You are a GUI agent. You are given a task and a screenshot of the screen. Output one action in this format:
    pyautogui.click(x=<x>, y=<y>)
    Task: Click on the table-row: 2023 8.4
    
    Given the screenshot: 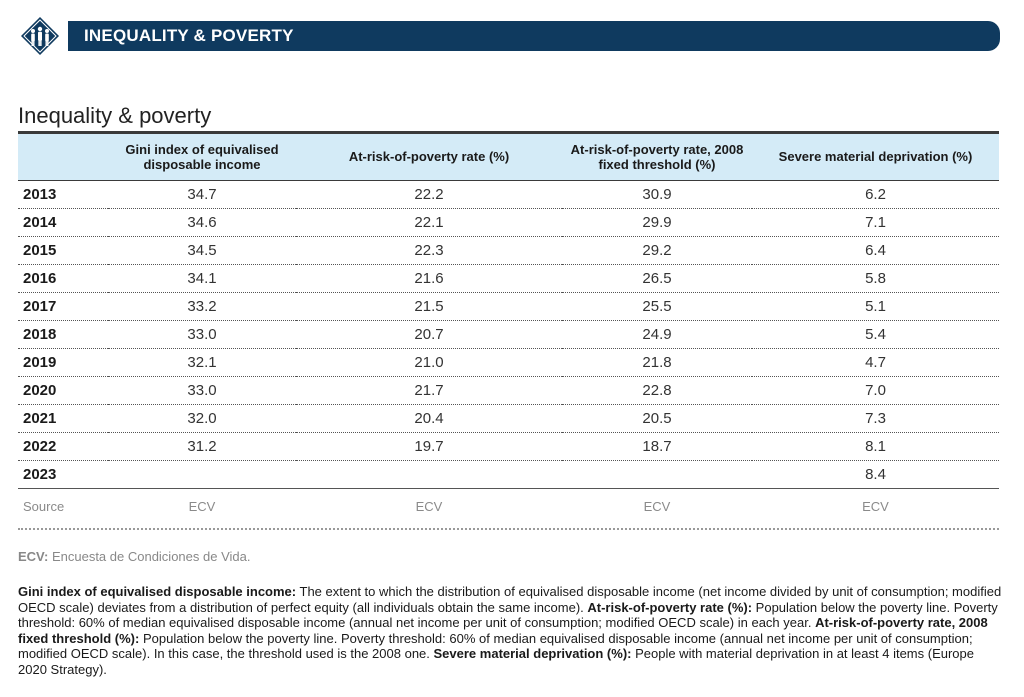 What is the action you would take?
    pyautogui.click(x=508, y=474)
    